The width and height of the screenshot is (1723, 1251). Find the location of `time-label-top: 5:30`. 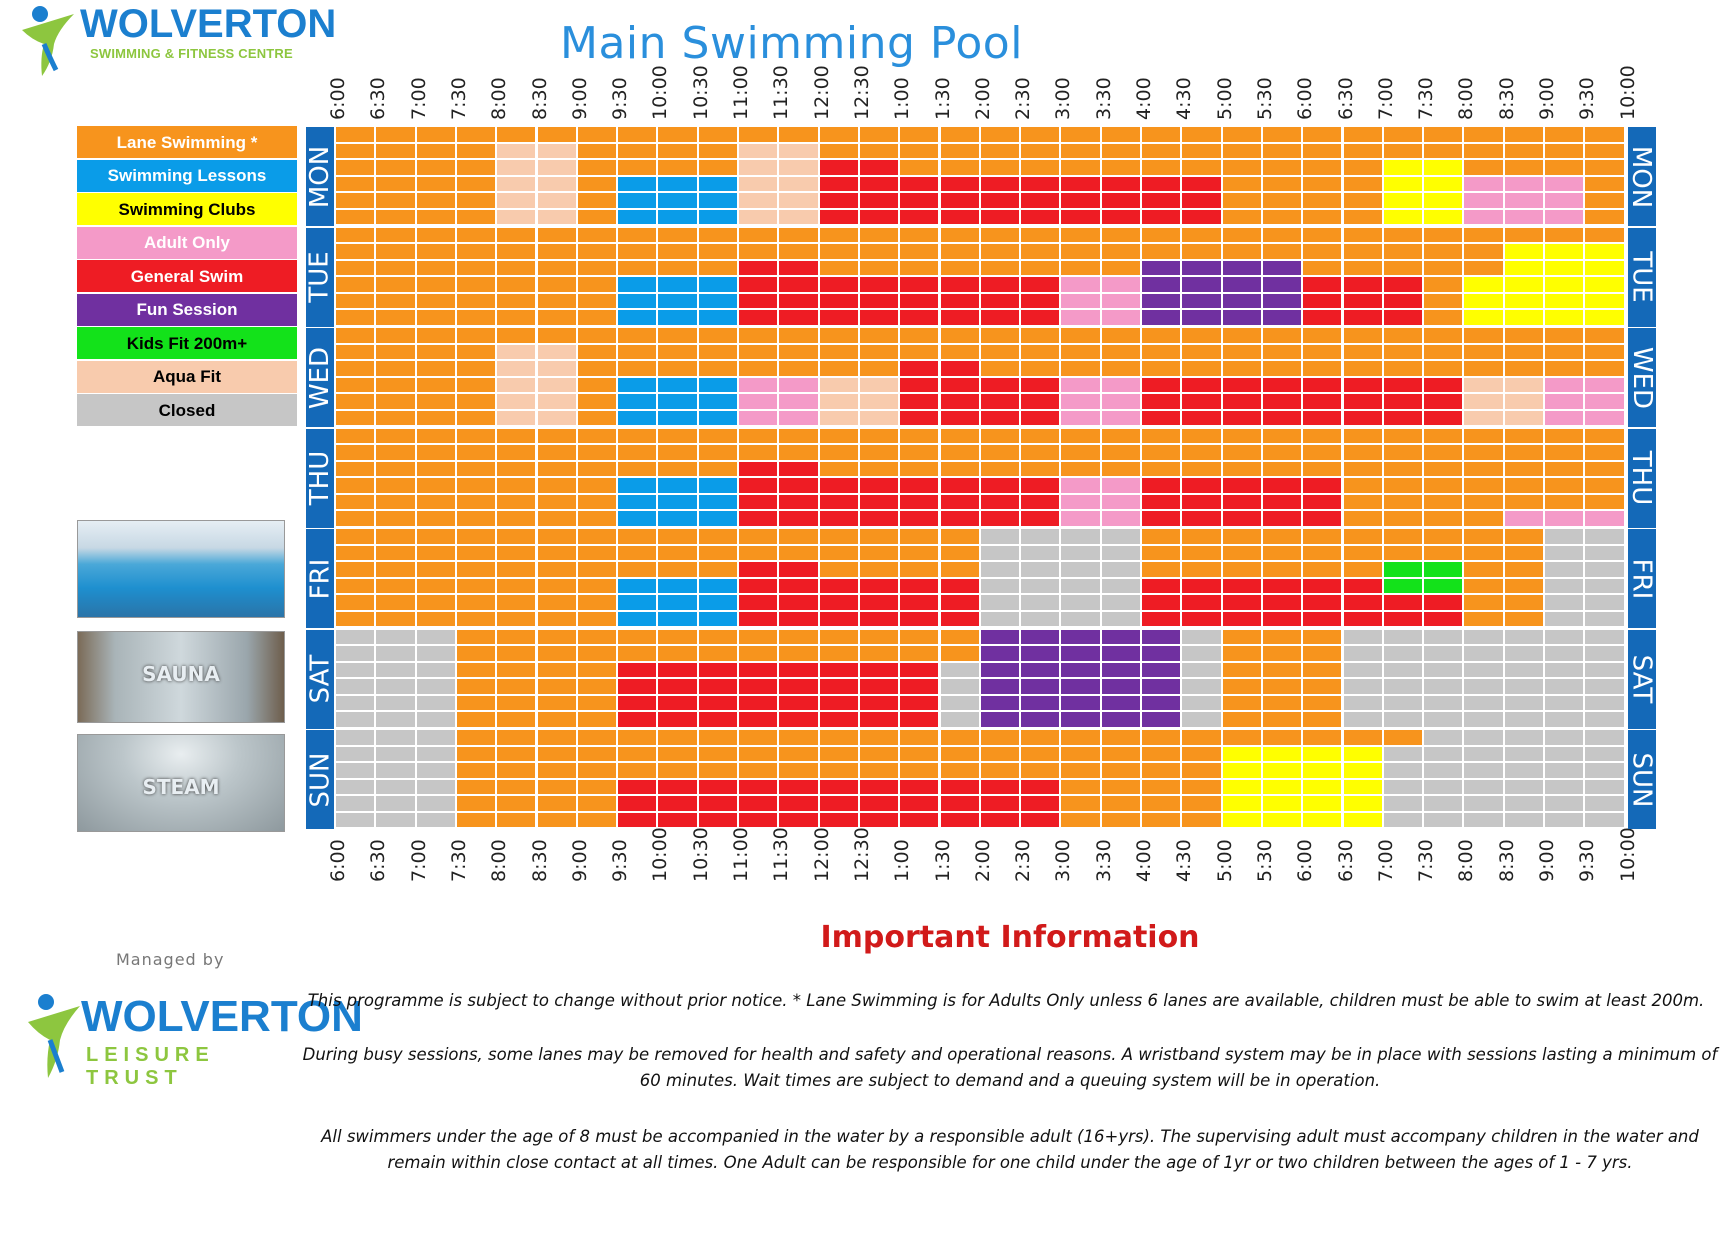

time-label-top: 5:30 is located at coordinates (1264, 98).